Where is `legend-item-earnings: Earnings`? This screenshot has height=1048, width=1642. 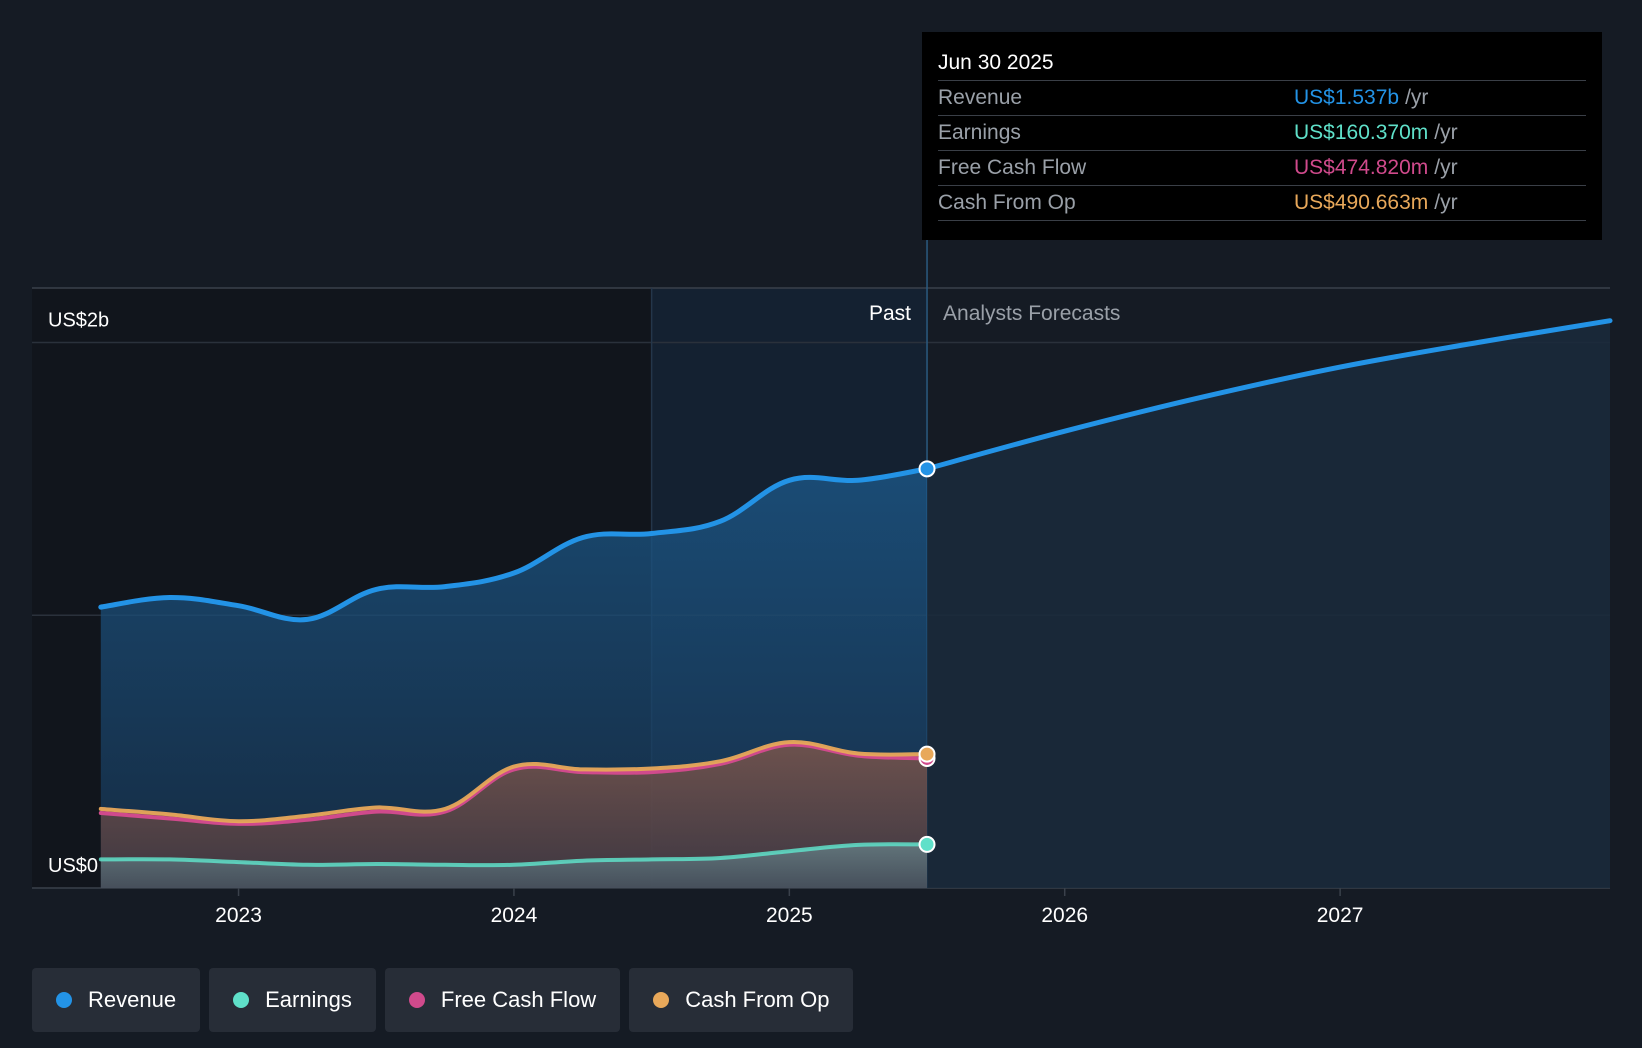
legend-item-earnings: Earnings is located at coordinates (292, 1000).